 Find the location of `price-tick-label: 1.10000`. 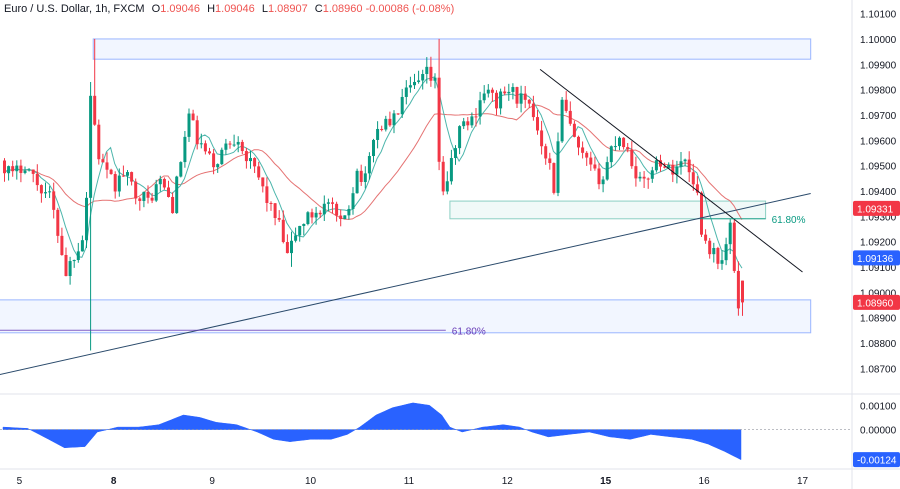

price-tick-label: 1.10000 is located at coordinates (878, 40).